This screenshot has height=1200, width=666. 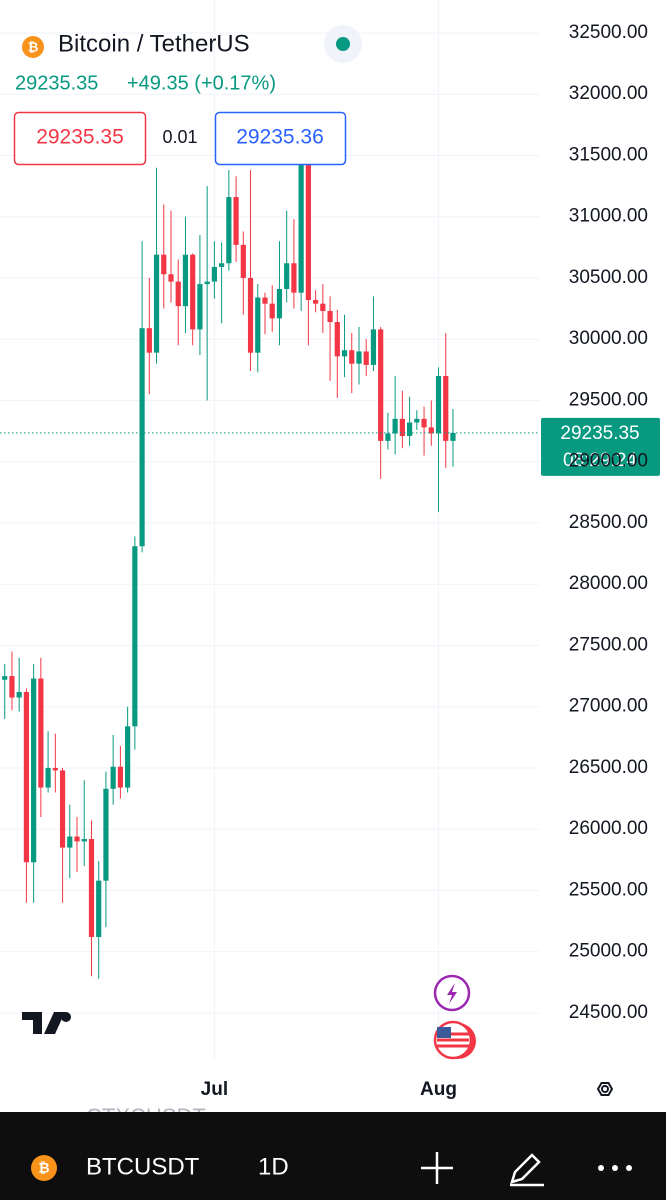 I want to click on settings-icon, so click(x=605, y=1089).